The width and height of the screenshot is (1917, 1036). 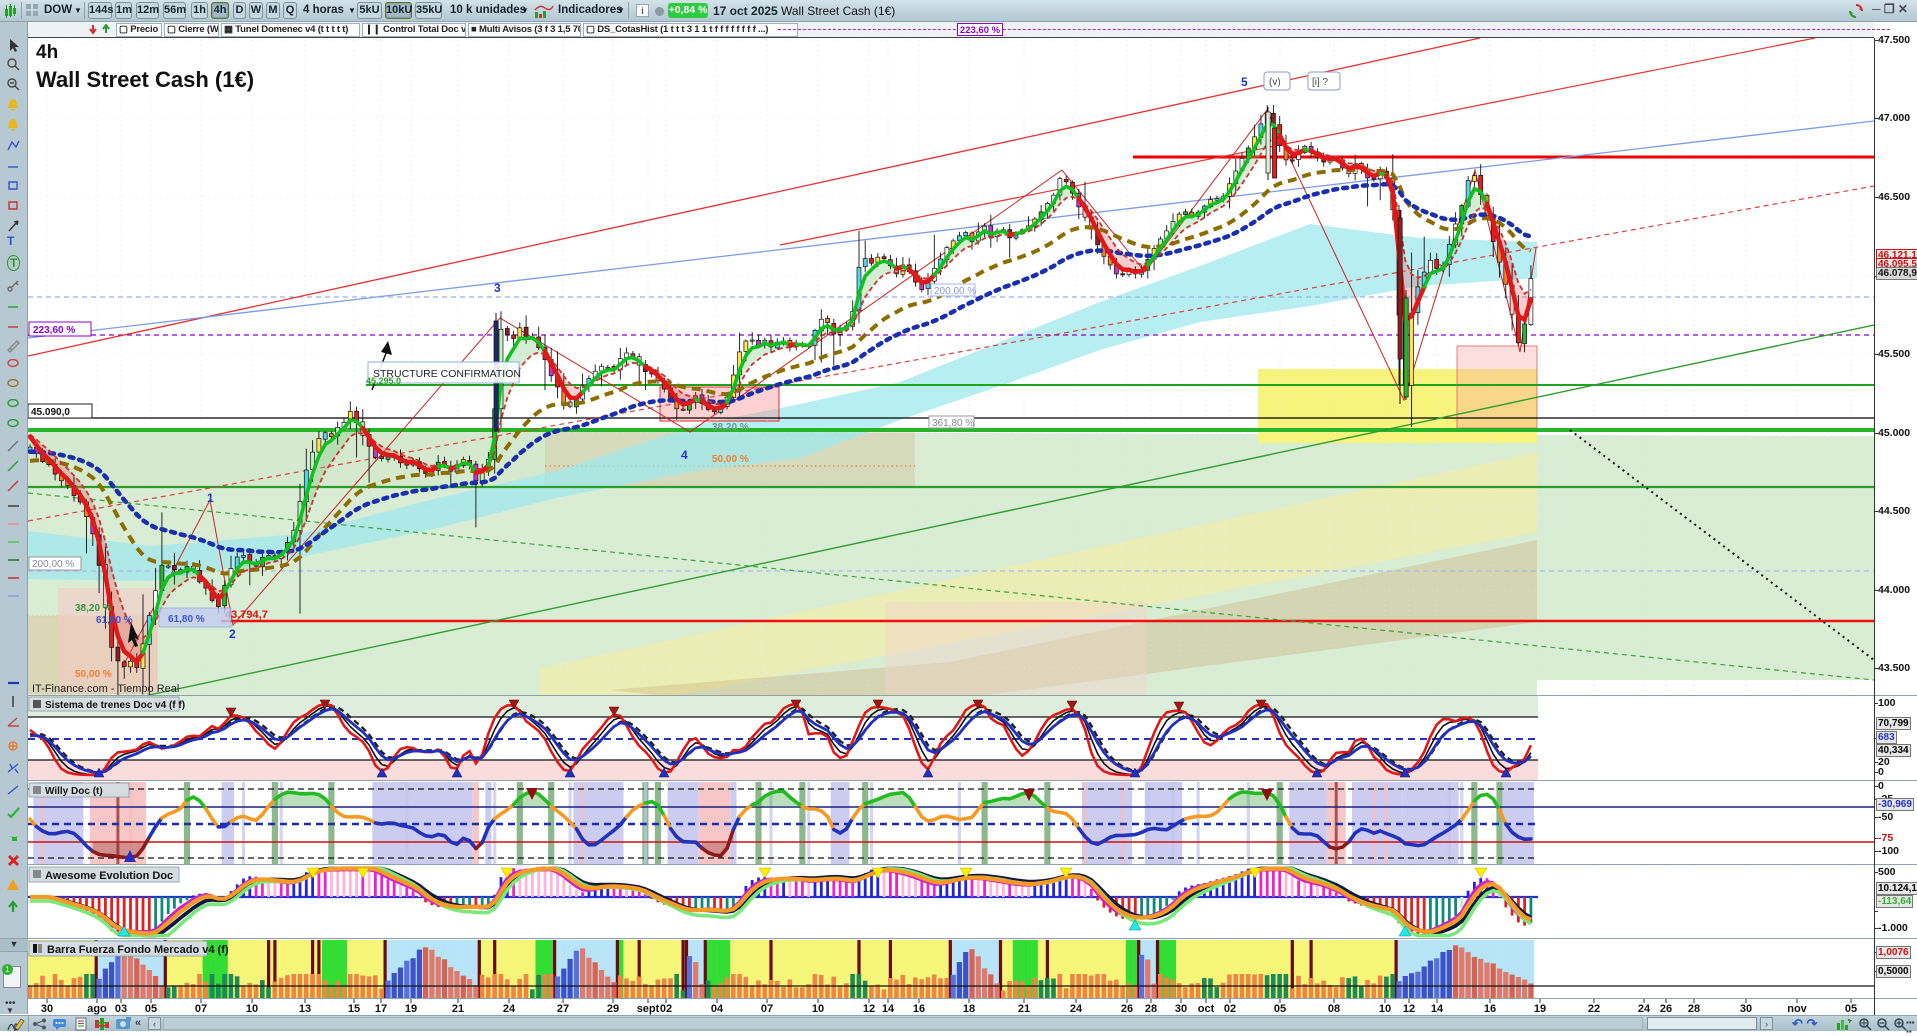 What do you see at coordinates (246, 615) in the screenshot?
I see `svg-text: 43.794,7` at bounding box center [246, 615].